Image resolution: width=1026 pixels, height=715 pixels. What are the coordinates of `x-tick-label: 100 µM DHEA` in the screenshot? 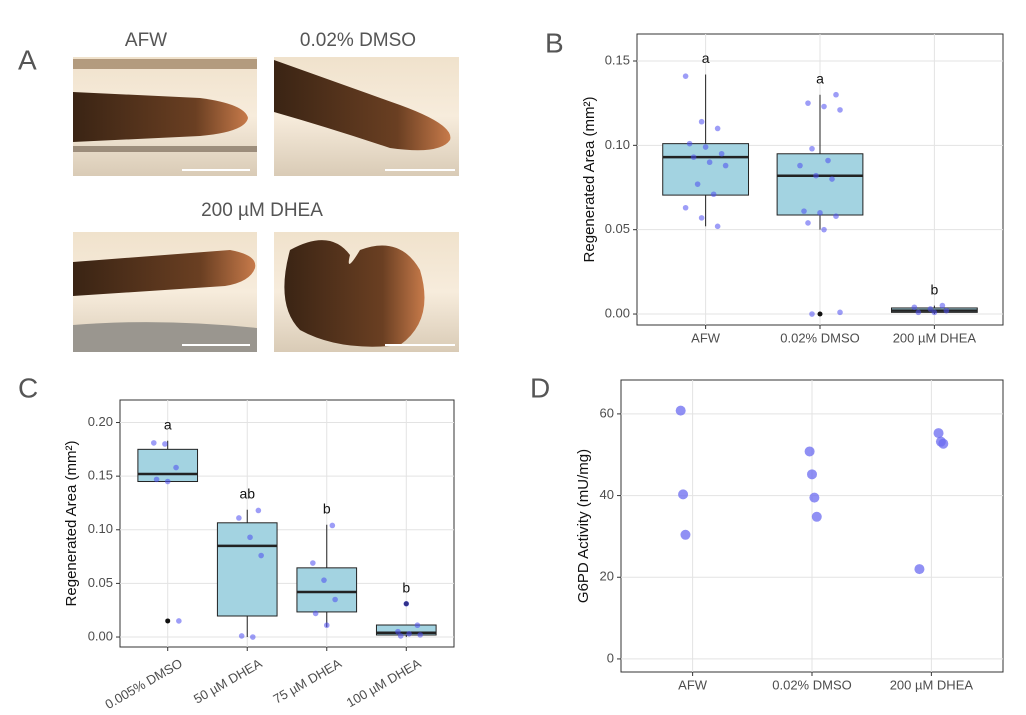 It's located at (384, 682).